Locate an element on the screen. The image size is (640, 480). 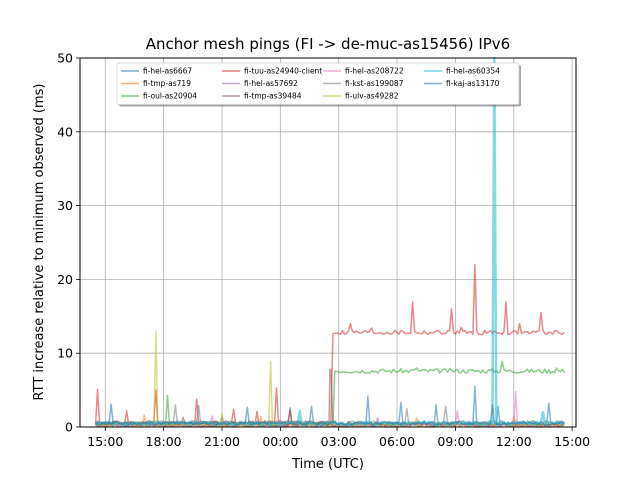
y-tick-label: 50 is located at coordinates (65, 58).